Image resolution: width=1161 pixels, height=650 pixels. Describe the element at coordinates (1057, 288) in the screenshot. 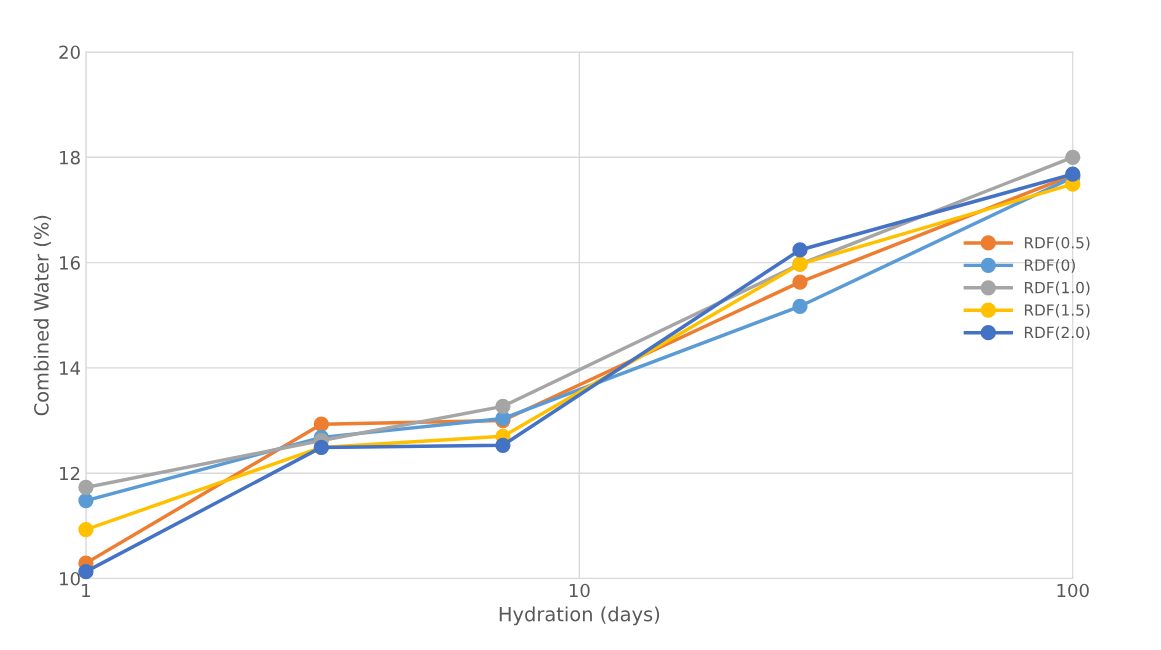

I see `legend-label: RDF(1.0)` at that location.